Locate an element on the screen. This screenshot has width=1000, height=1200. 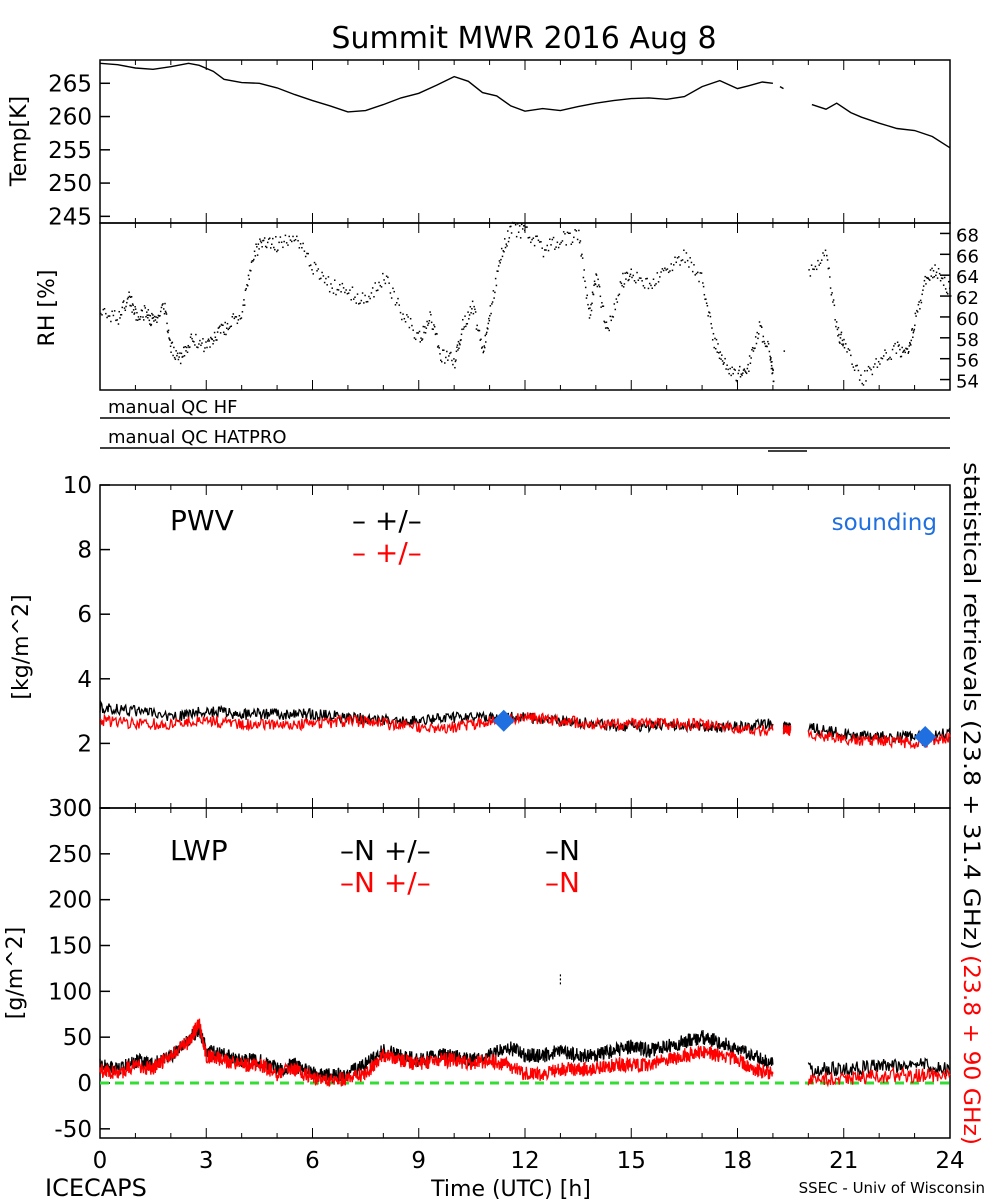
lwp-axis-label: [g/m^2] is located at coordinates (15, 973).